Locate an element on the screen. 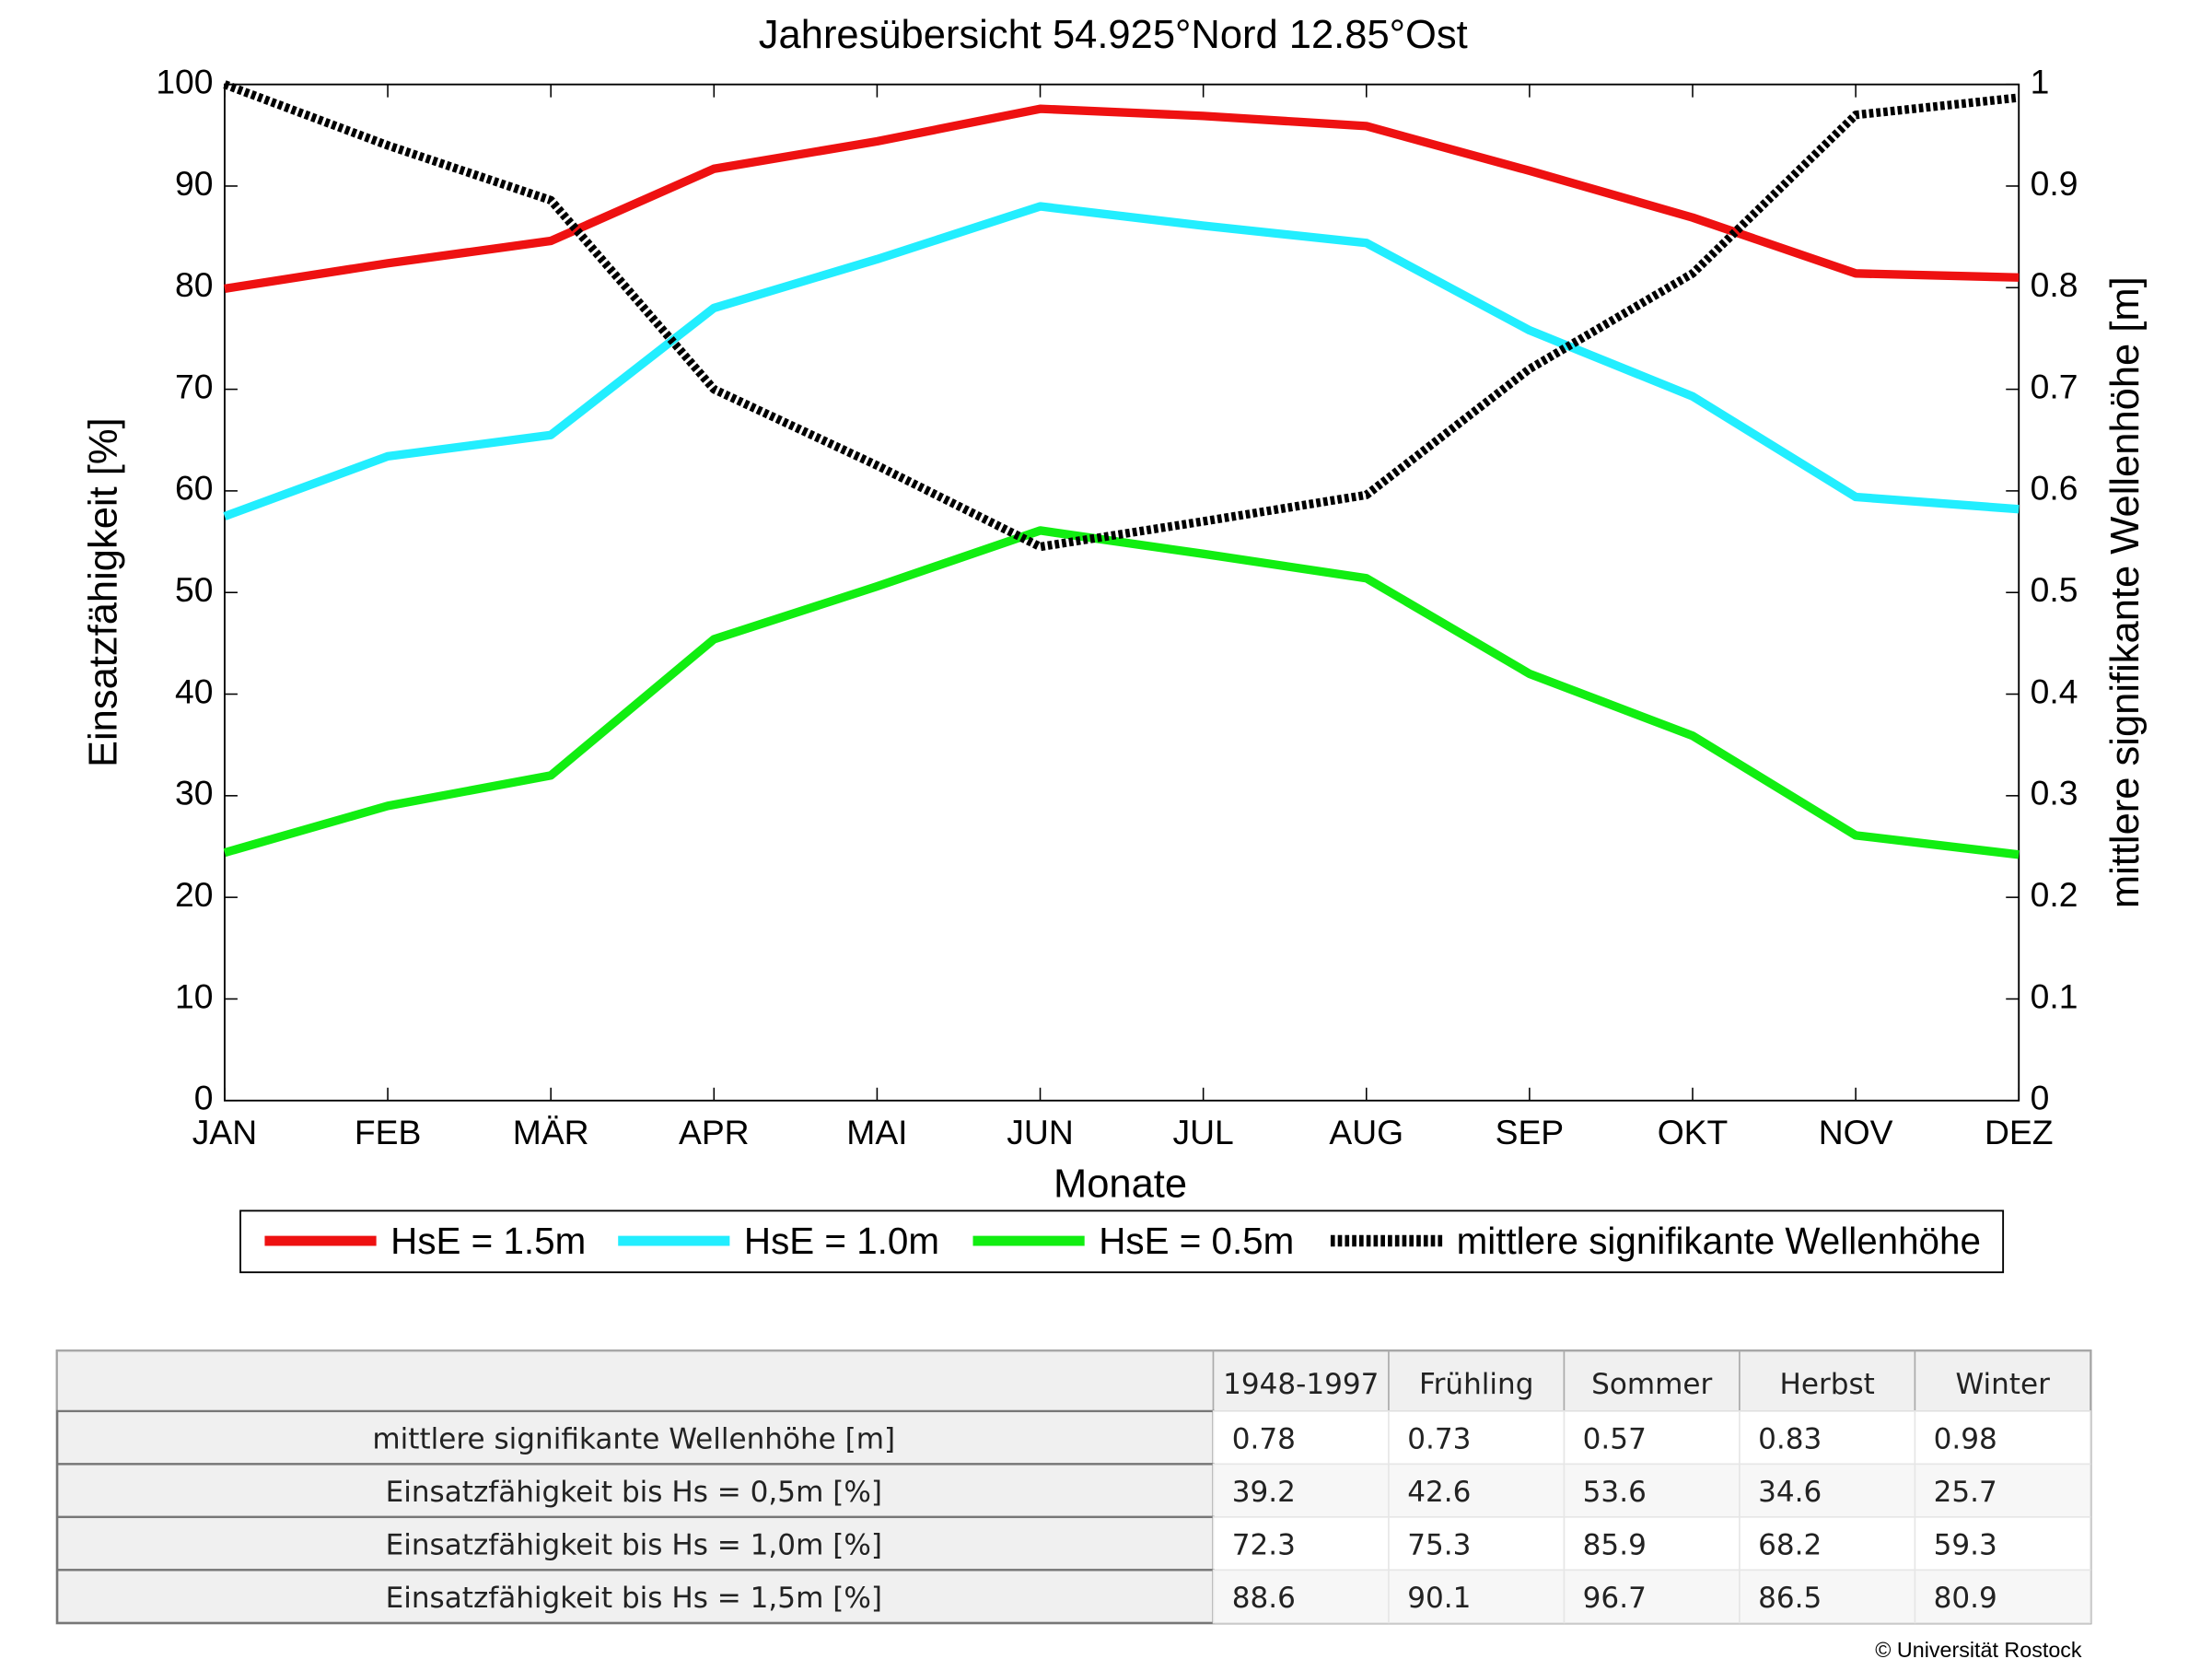 This screenshot has height=1659, width=2212. x-tick-label: FEB is located at coordinates (388, 1132).